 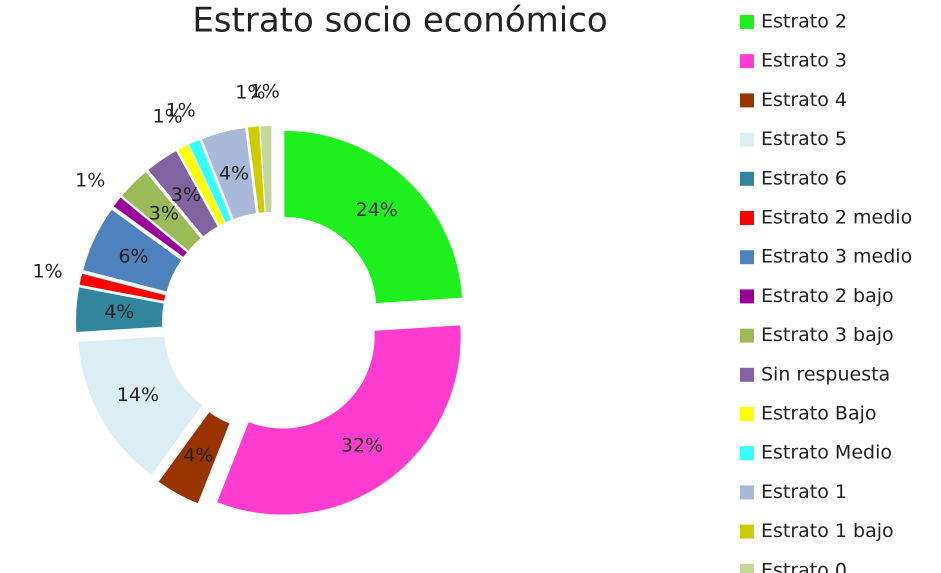 What do you see at coordinates (804, 178) in the screenshot?
I see `legend-label: Estrato 6` at bounding box center [804, 178].